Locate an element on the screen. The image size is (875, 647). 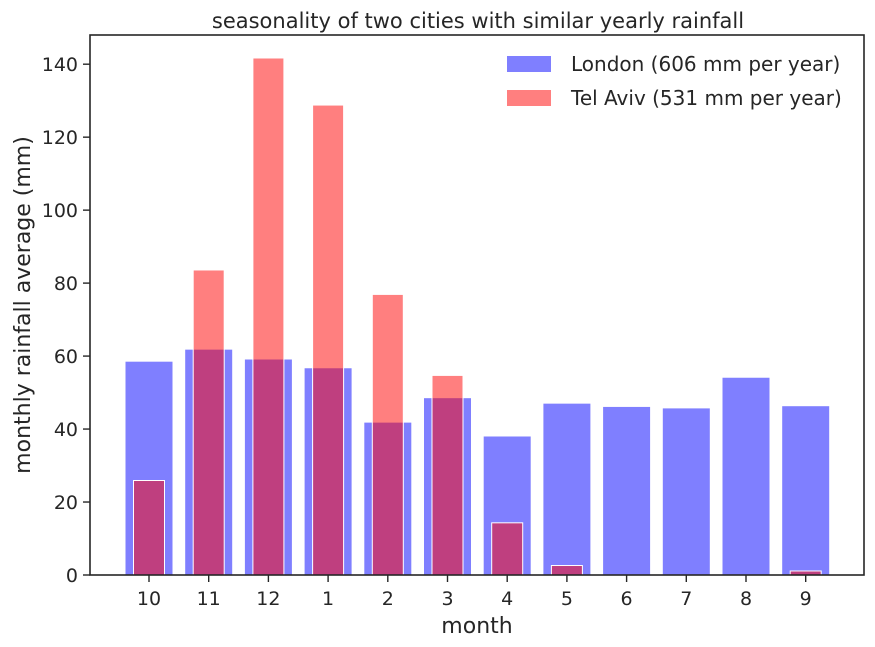
y-tick-label: 20 is located at coordinates (66, 503).